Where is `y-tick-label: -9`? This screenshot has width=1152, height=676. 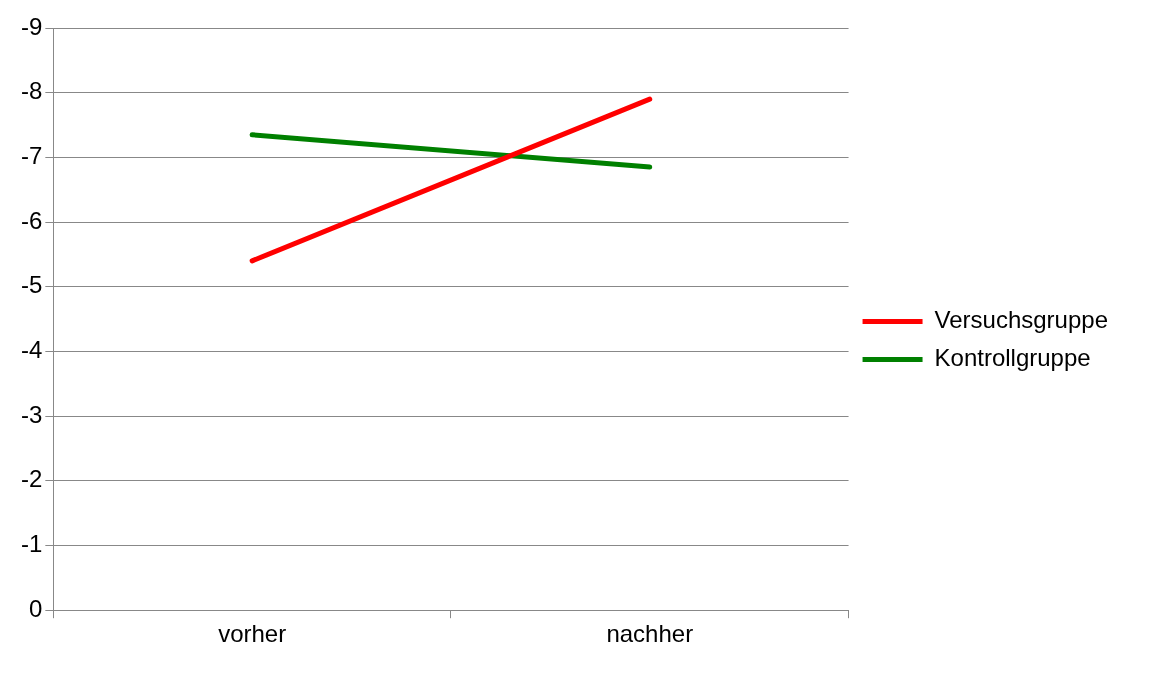 y-tick-label: -9 is located at coordinates (32, 26).